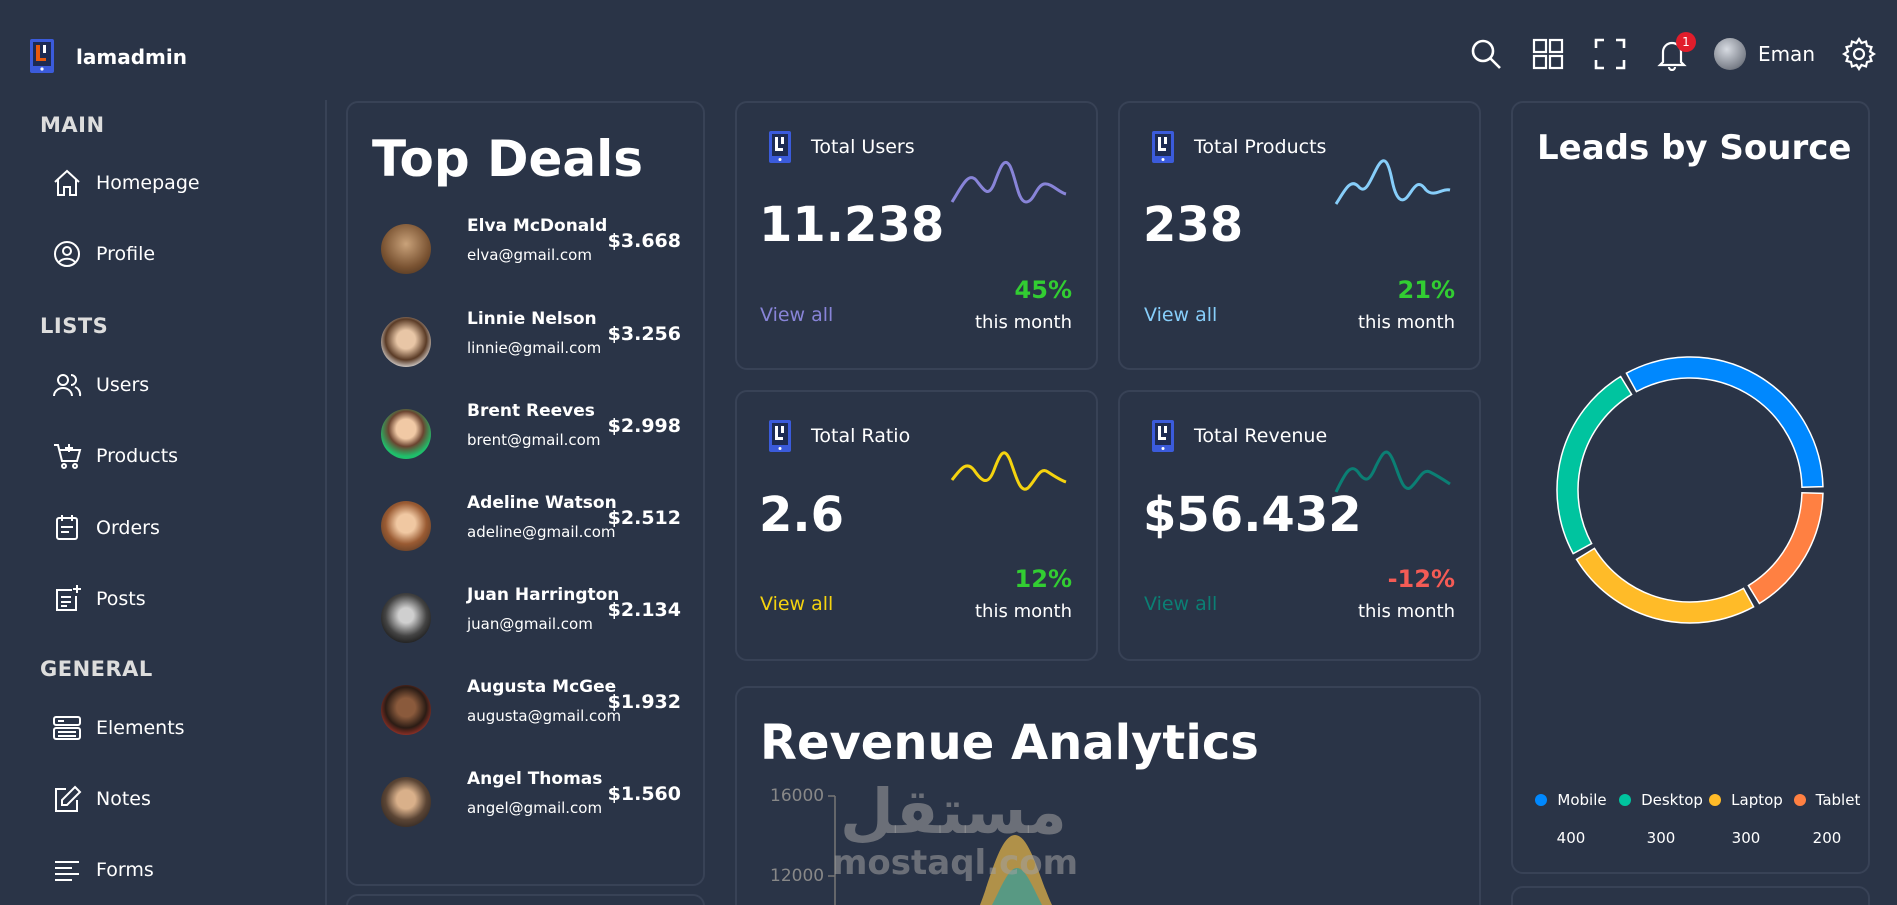  Describe the element at coordinates (1426, 290) in the screenshot. I see `card-percentage: 21%` at that location.